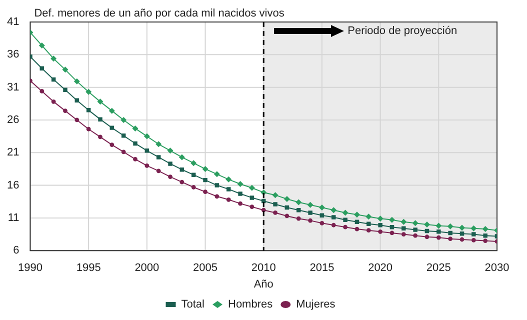 This screenshot has width=527, height=320. What do you see at coordinates (380, 268) in the screenshot?
I see `x-tick-label: 2020` at bounding box center [380, 268].